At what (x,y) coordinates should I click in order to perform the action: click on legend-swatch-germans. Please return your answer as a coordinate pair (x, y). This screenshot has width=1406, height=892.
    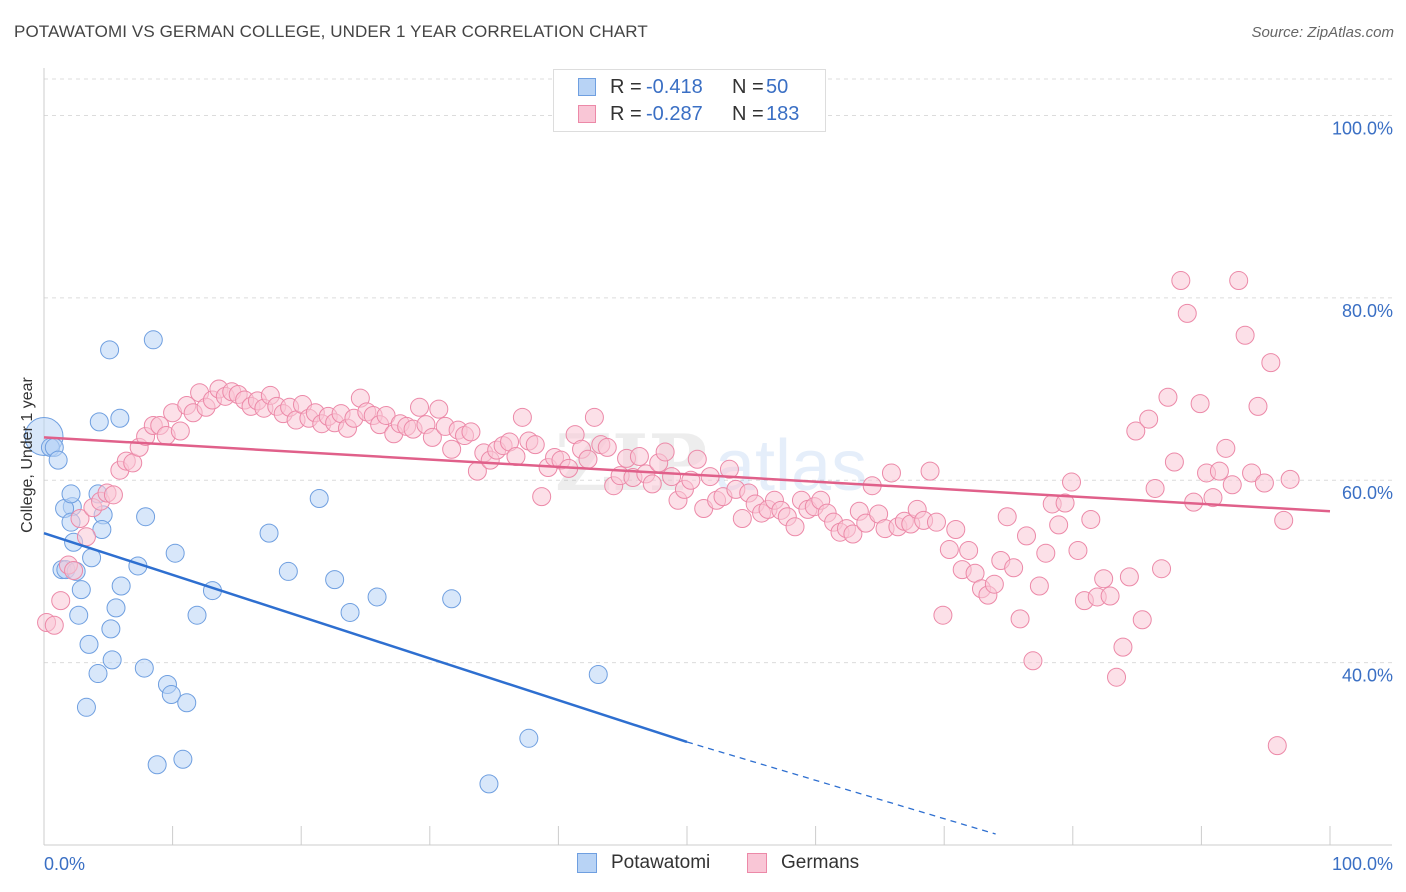
    Looking at the image, I should click on (587, 114).